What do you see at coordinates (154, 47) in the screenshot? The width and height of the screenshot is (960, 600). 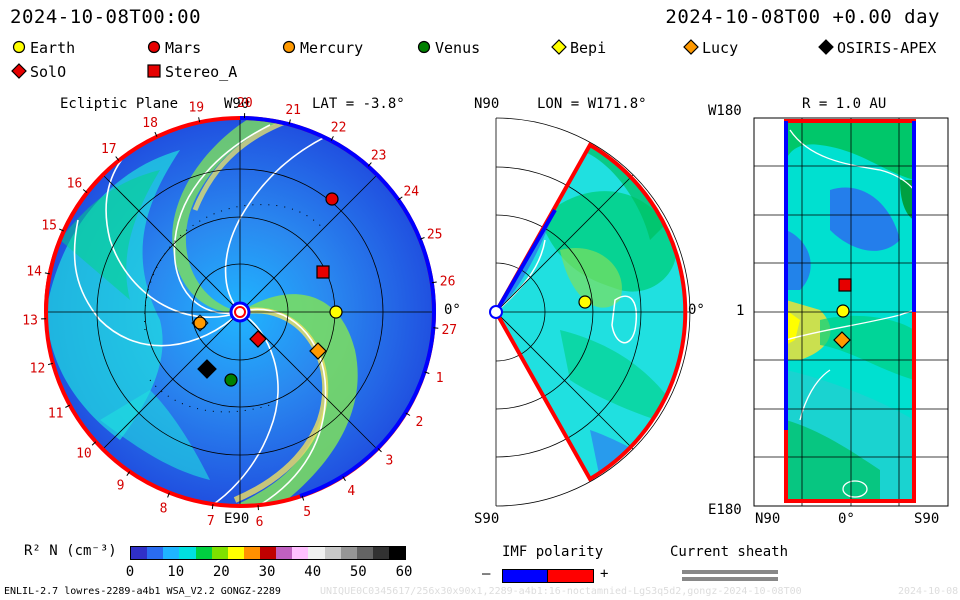 I see `mars-marker-icon` at bounding box center [154, 47].